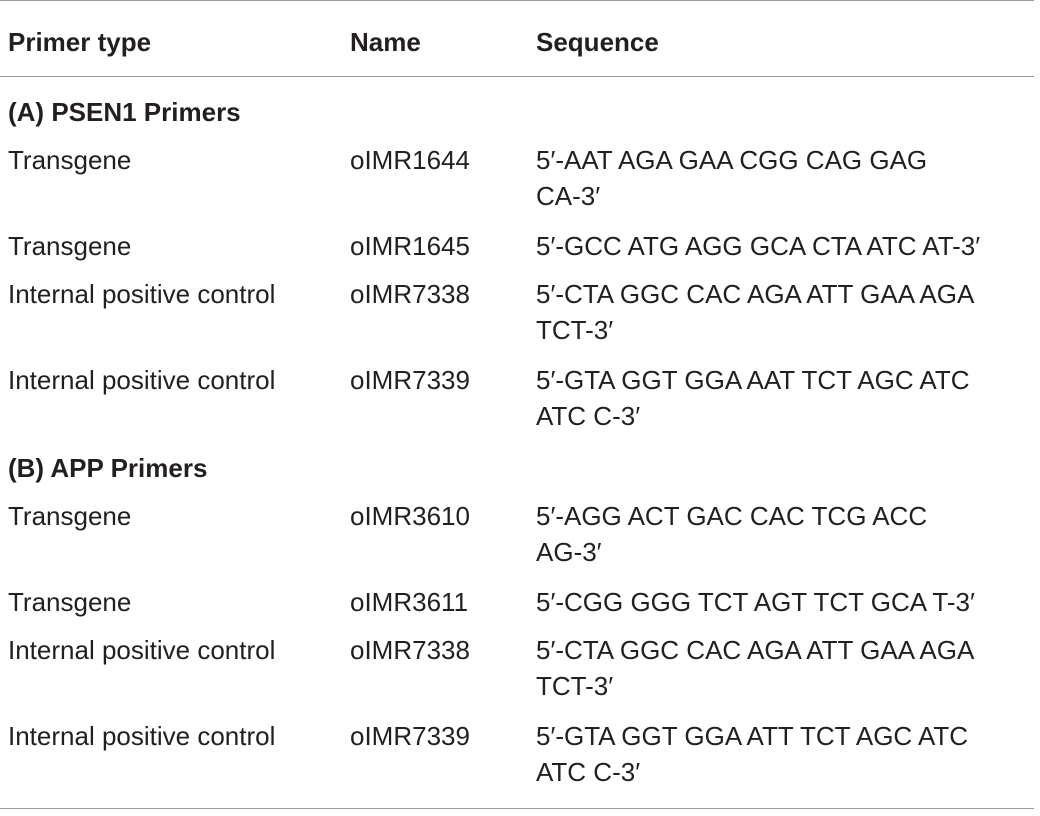 The image size is (1040, 816). What do you see at coordinates (517, 808) in the screenshot?
I see `table-bottom-rule` at bounding box center [517, 808].